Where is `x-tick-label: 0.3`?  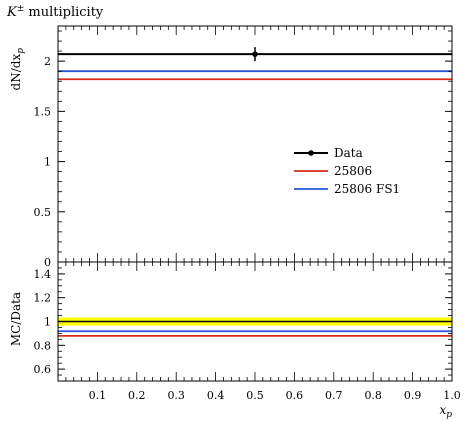 x-tick-label: 0.3 is located at coordinates (176, 395).